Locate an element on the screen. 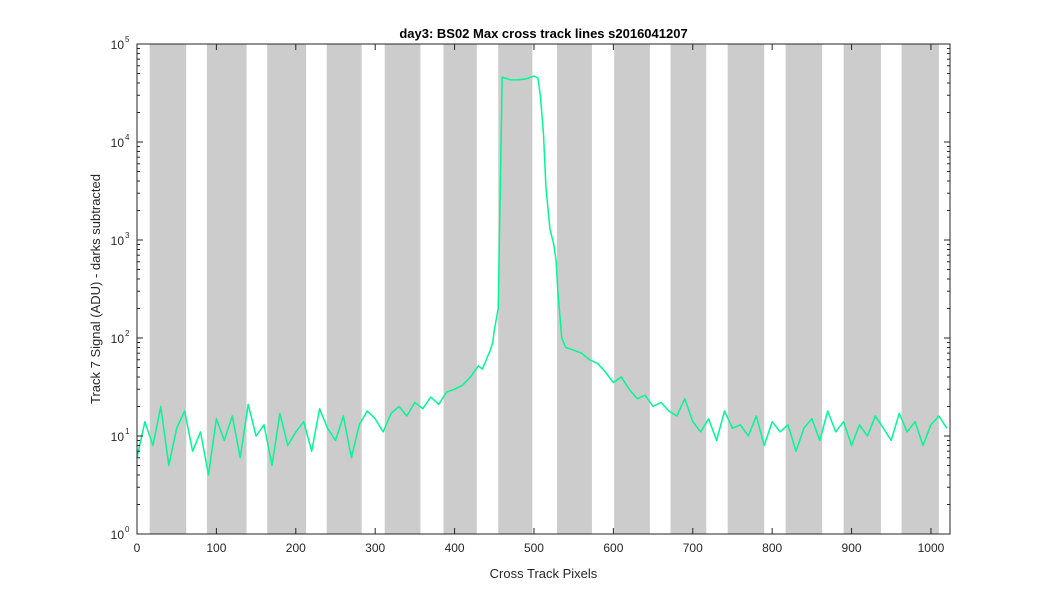 This screenshot has width=1050, height=600. y-tick-exponent: 0 is located at coordinates (127, 529).